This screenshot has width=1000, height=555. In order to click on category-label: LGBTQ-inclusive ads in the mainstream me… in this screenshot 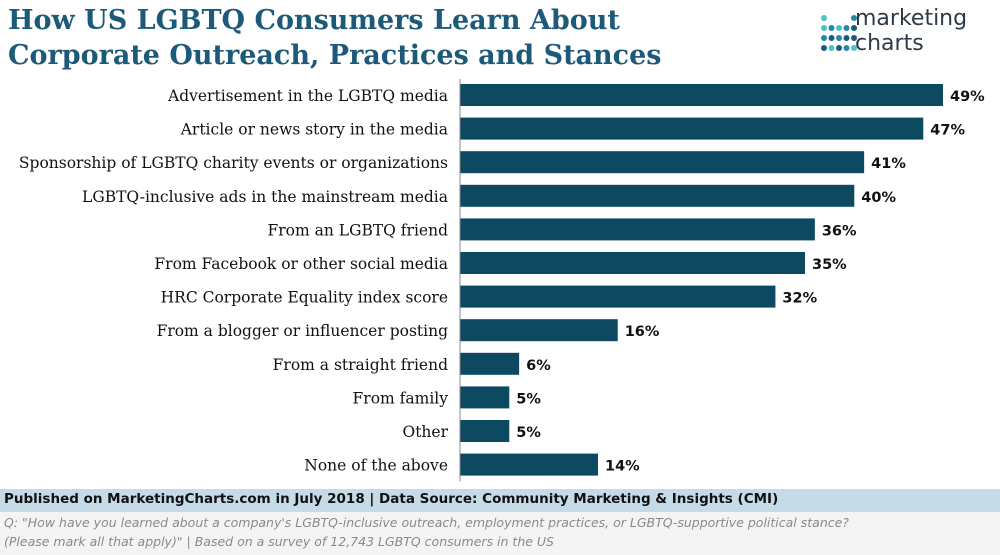, I will do `click(265, 197)`.